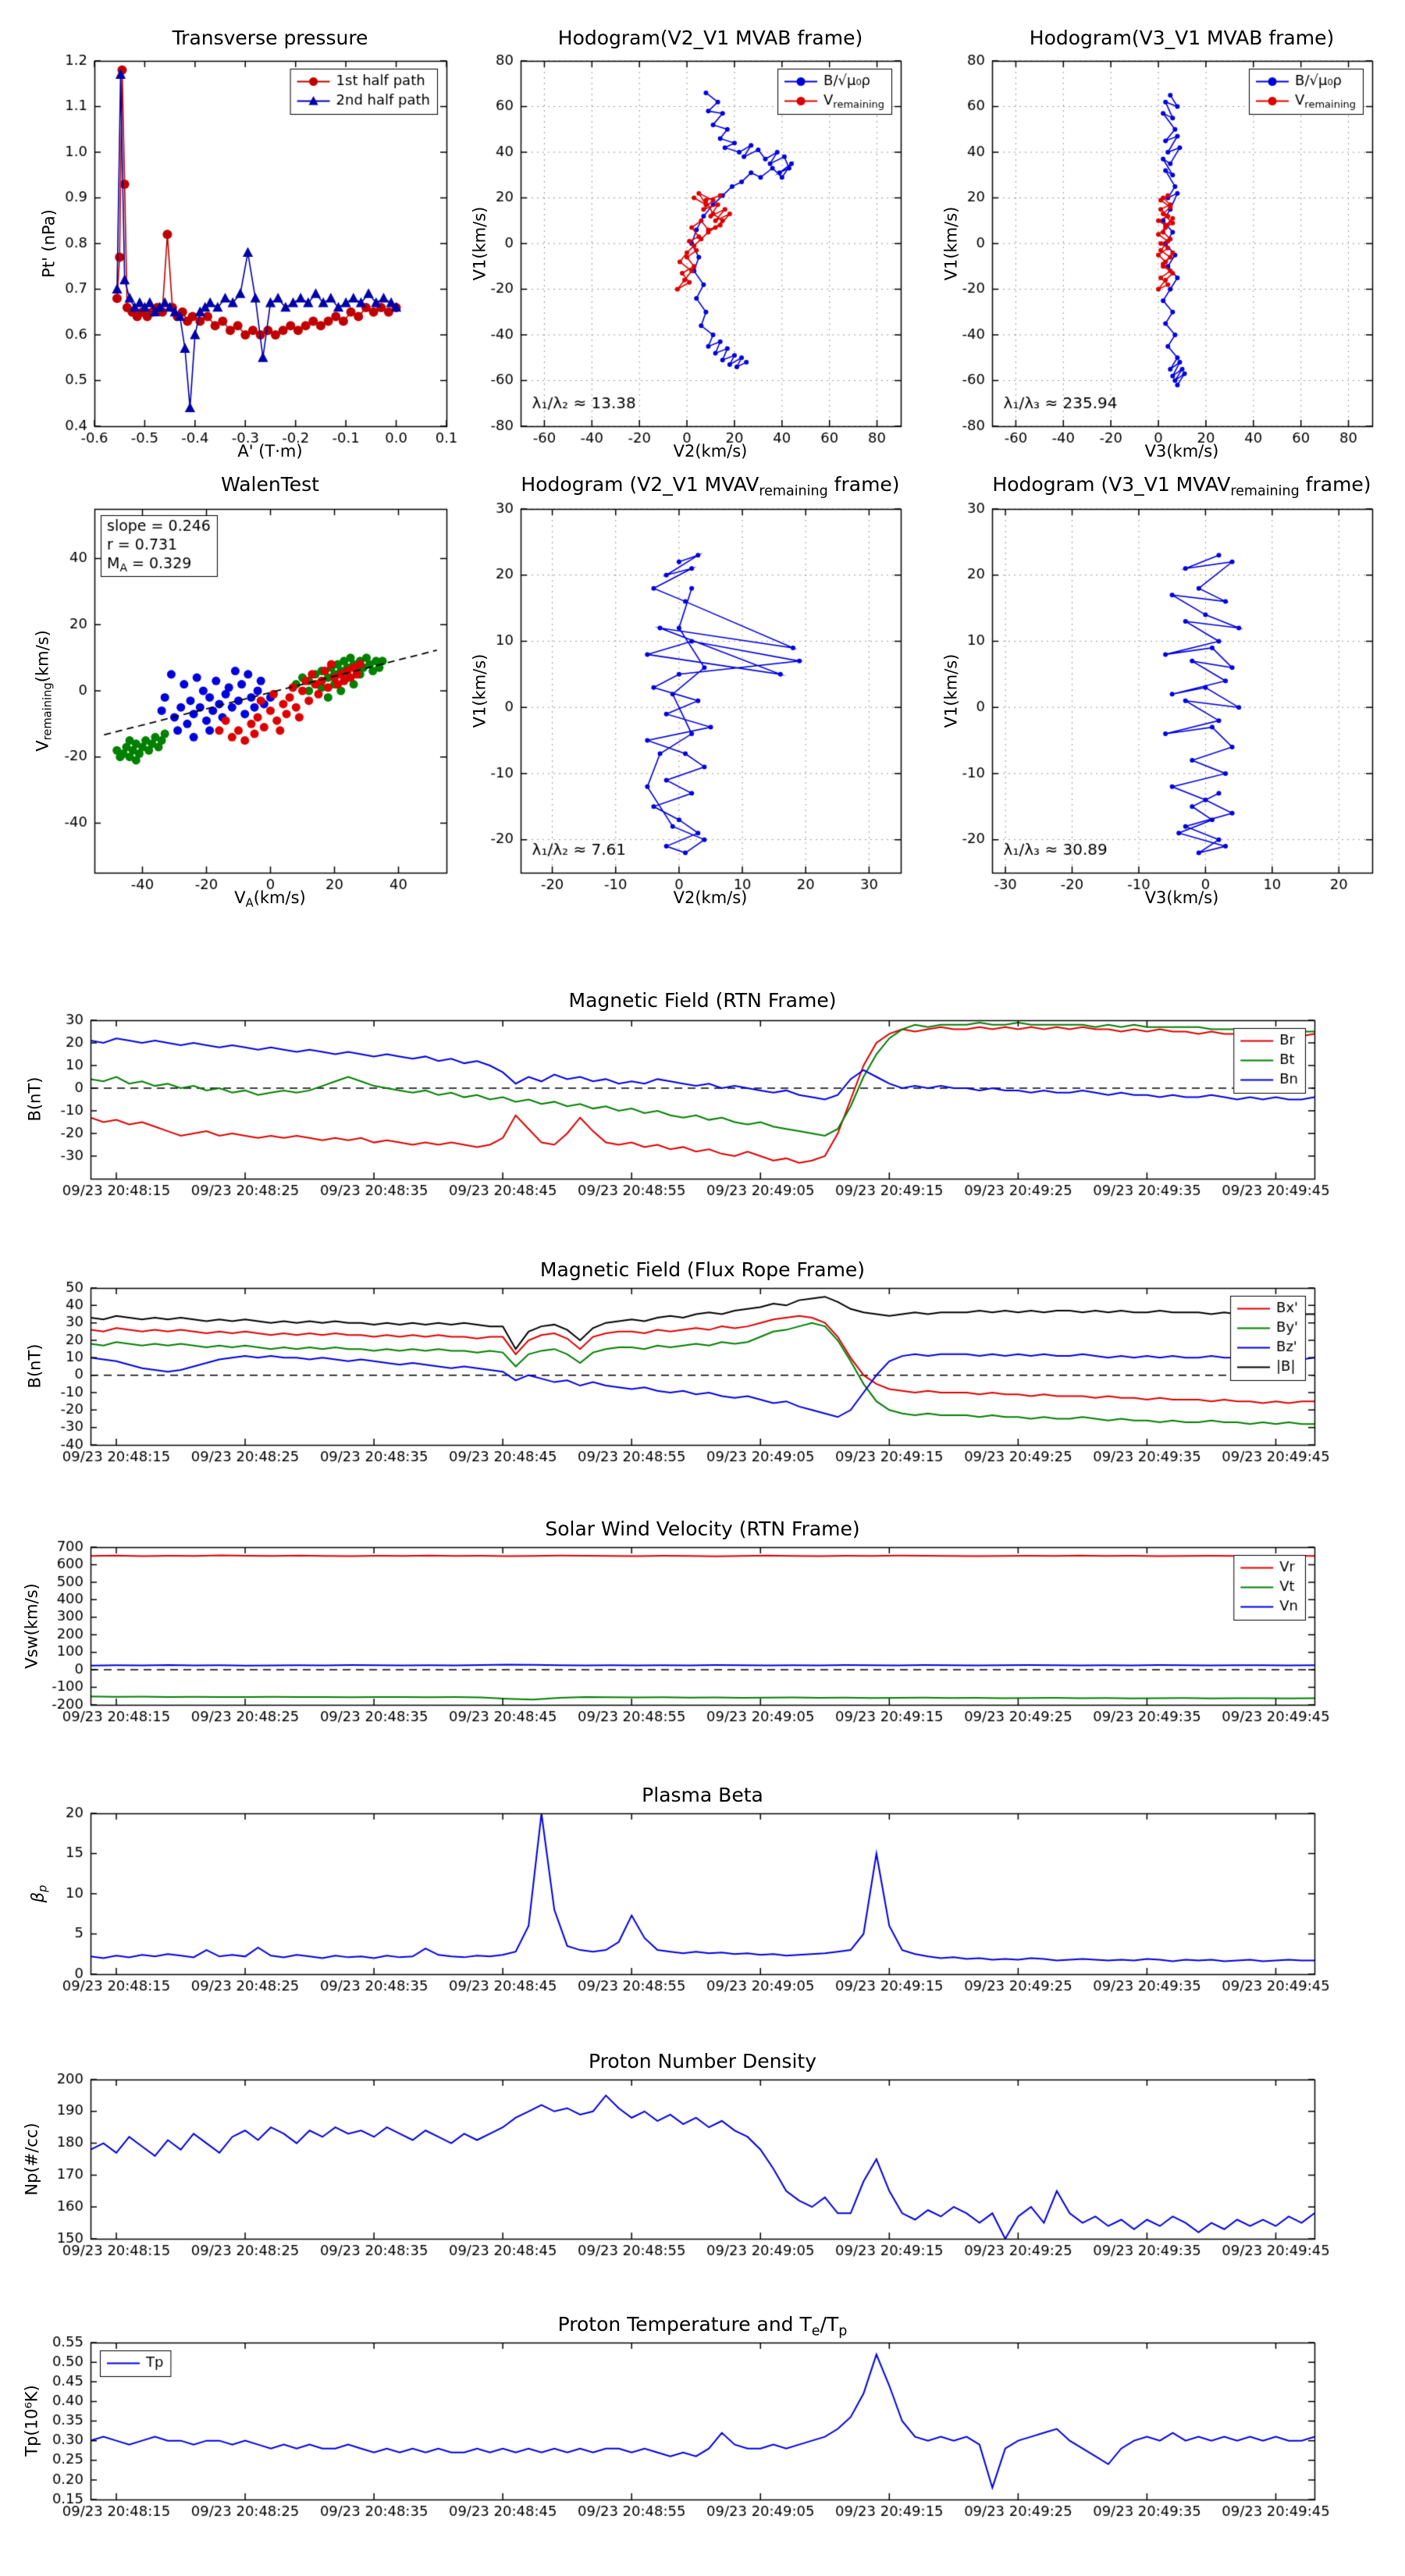 The height and width of the screenshot is (2576, 1405). Describe the element at coordinates (1181, 451) in the screenshot. I see `xlabel-hodogram-v3v1-mvab: V3(km/s)` at that location.